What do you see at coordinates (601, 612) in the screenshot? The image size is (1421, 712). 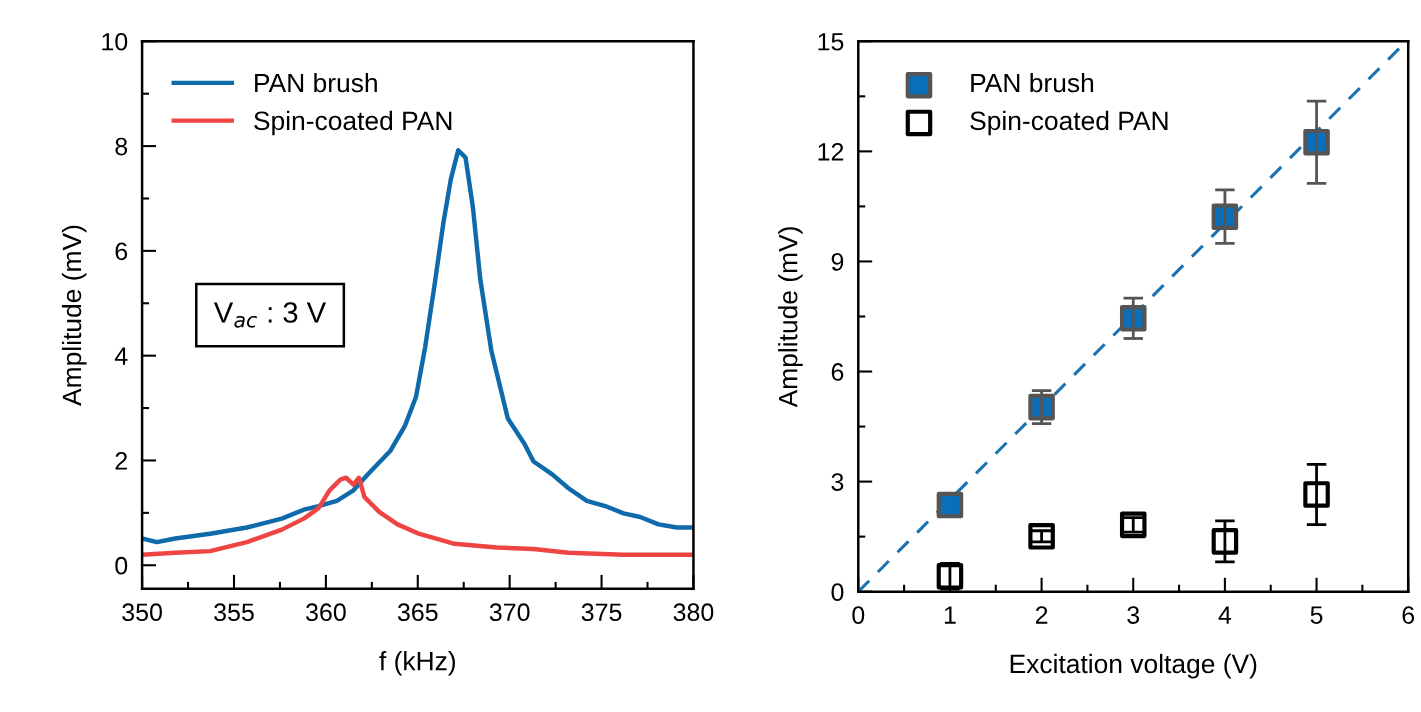 I see `x-tick-label: 375` at bounding box center [601, 612].